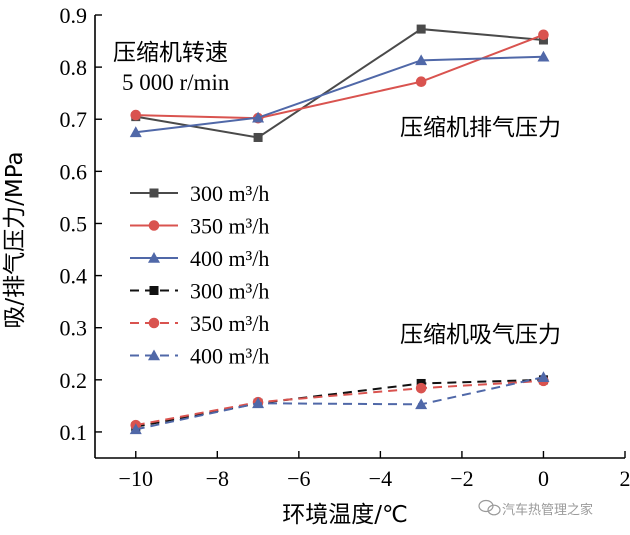 The image size is (630, 535). I want to click on y-tick-label: 0.7, so click(74, 119).